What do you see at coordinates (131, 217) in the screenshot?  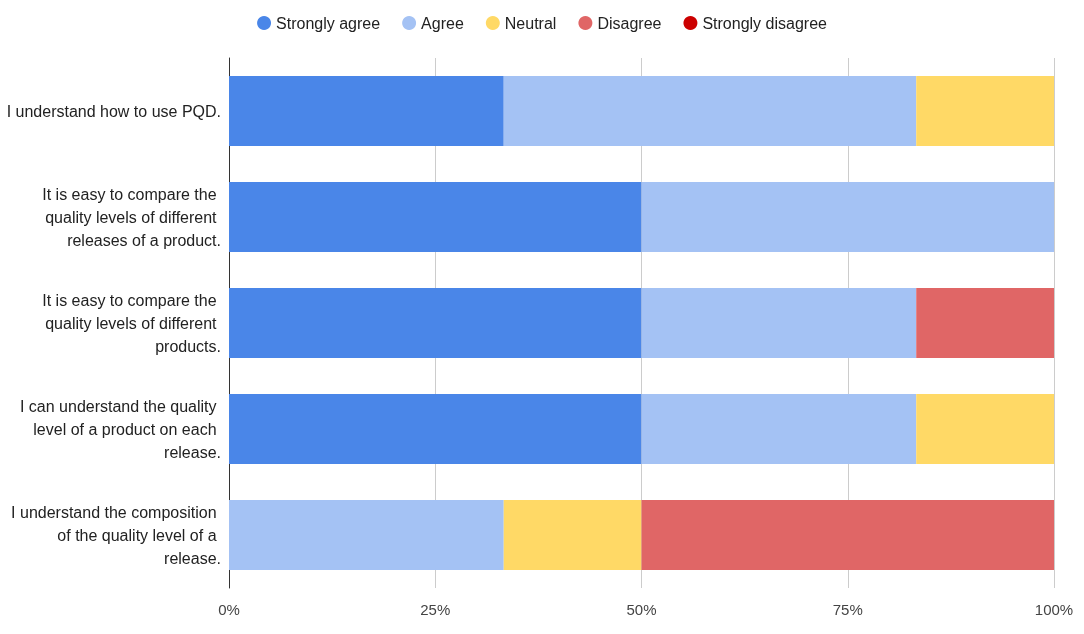 I see `y-tick-label: It is easy to compare the quality levels of different releases of a product.` at bounding box center [131, 217].